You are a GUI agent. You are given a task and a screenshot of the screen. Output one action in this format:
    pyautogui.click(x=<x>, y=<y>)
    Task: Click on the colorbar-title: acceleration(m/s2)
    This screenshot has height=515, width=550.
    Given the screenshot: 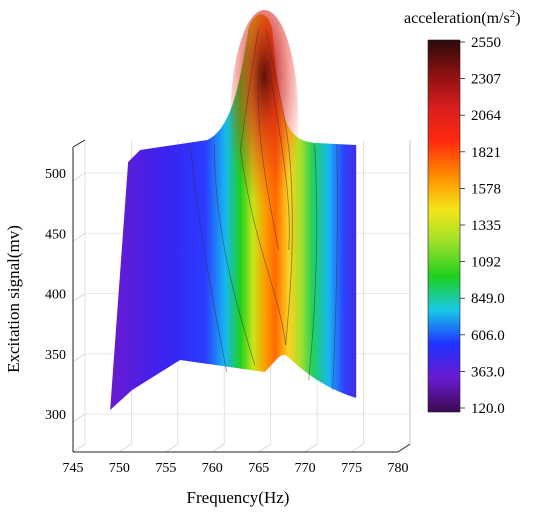 What is the action you would take?
    pyautogui.click(x=462, y=17)
    